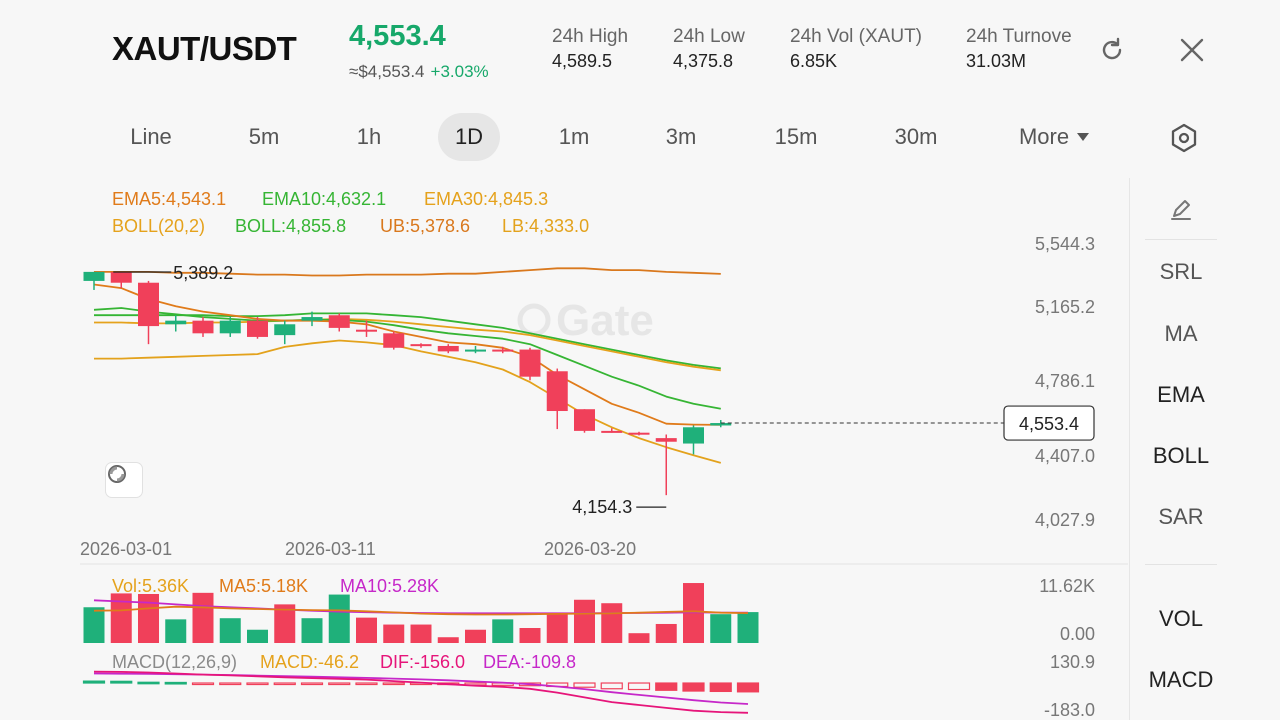  Describe the element at coordinates (814, 61) in the screenshot. I see `stat-value: 6.85K` at that location.